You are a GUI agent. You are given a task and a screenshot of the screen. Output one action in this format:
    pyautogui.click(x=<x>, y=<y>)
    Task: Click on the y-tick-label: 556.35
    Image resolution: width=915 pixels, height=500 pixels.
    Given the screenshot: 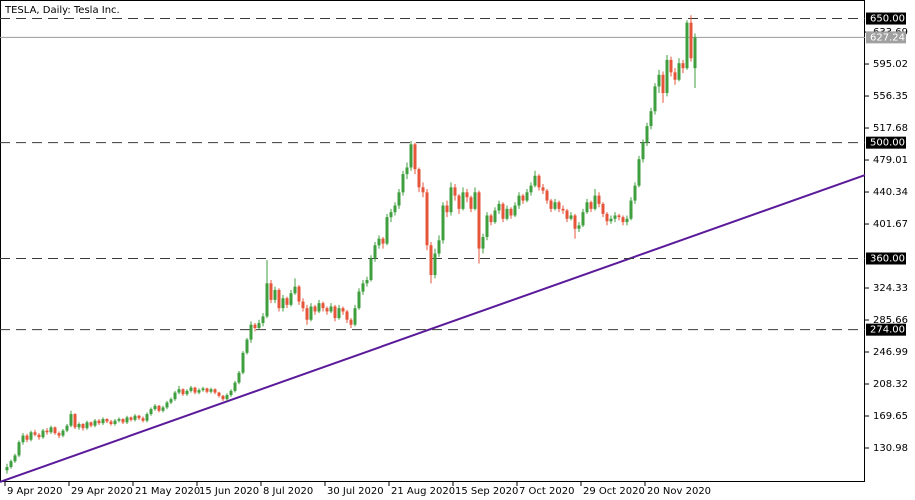 What is the action you would take?
    pyautogui.click(x=890, y=96)
    